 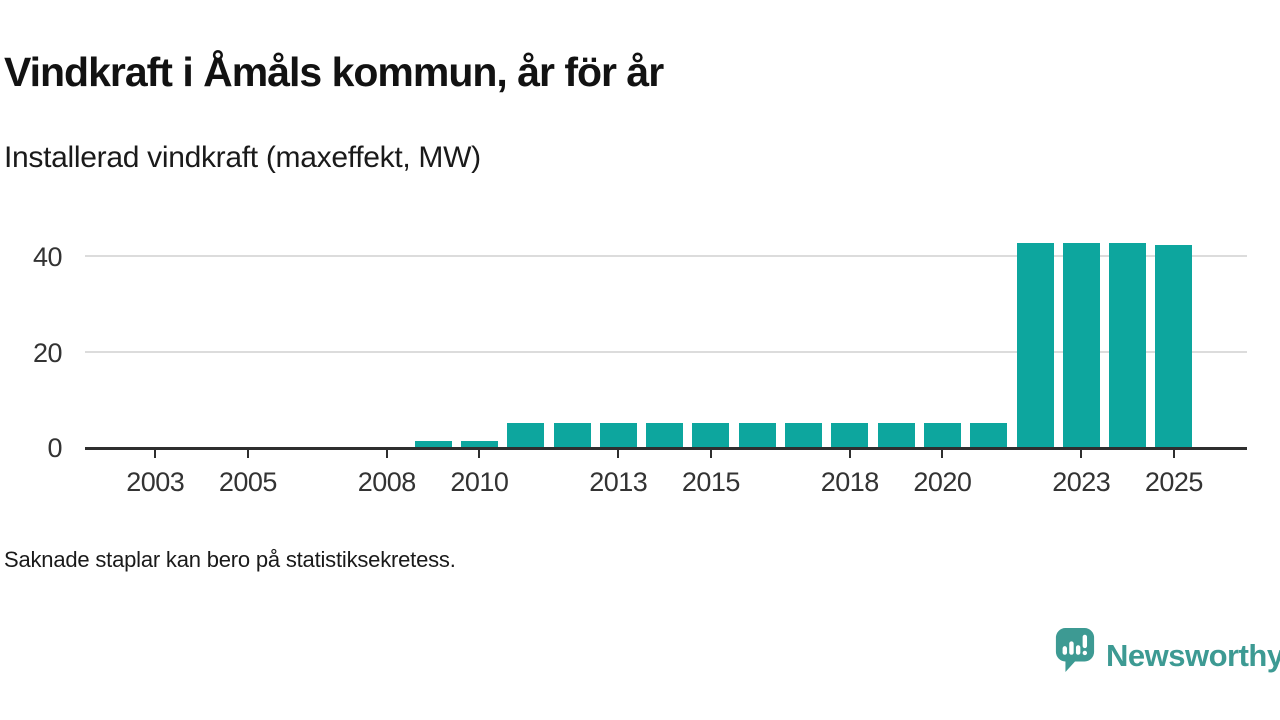 What do you see at coordinates (479, 444) in the screenshot?
I see `bar-2010` at bounding box center [479, 444].